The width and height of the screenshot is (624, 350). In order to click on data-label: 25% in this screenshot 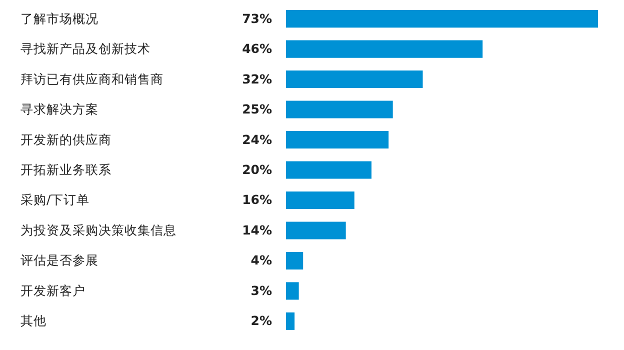, I will do `click(257, 109)`.